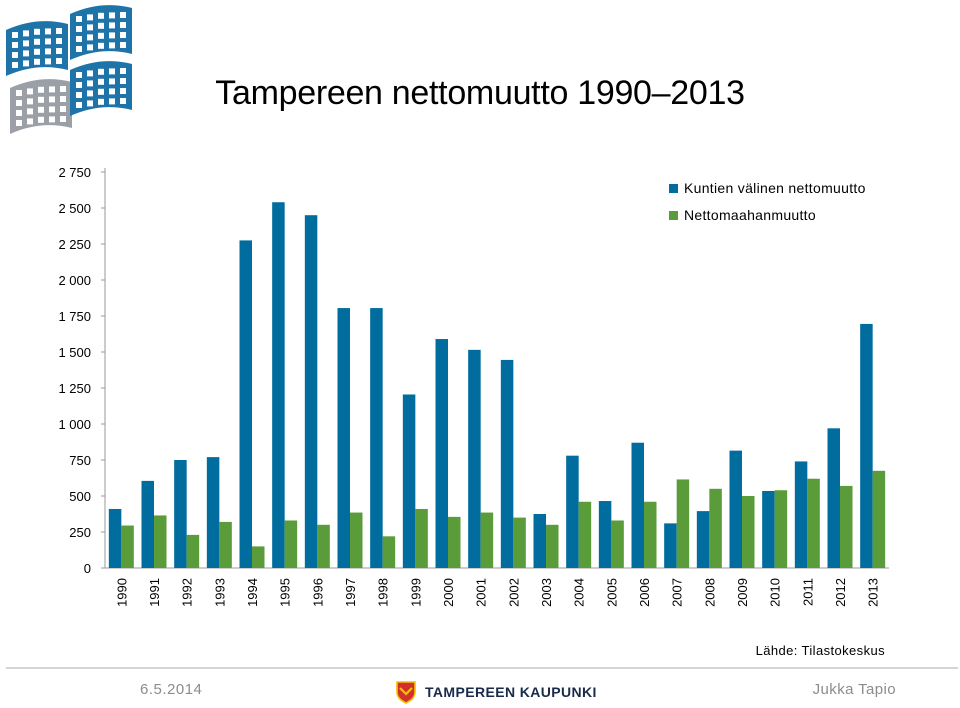  Describe the element at coordinates (481, 592) in the screenshot. I see `x-tick-label: 2001` at that location.